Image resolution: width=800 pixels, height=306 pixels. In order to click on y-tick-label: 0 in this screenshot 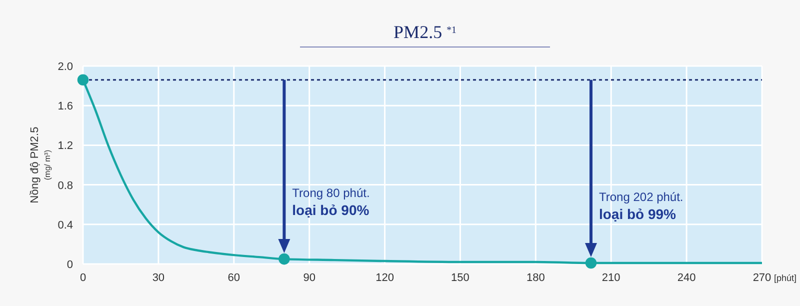, I will do `click(69, 265)`.